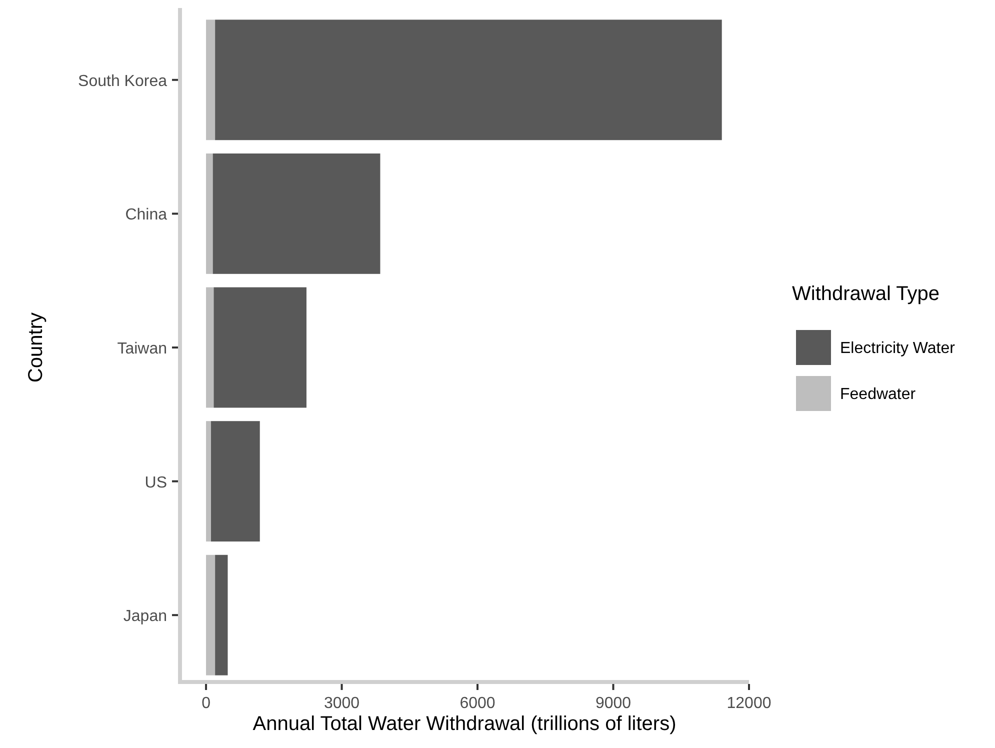 Image resolution: width=995 pixels, height=748 pixels. What do you see at coordinates (206, 703) in the screenshot?
I see `x-tick-label: 0` at bounding box center [206, 703].